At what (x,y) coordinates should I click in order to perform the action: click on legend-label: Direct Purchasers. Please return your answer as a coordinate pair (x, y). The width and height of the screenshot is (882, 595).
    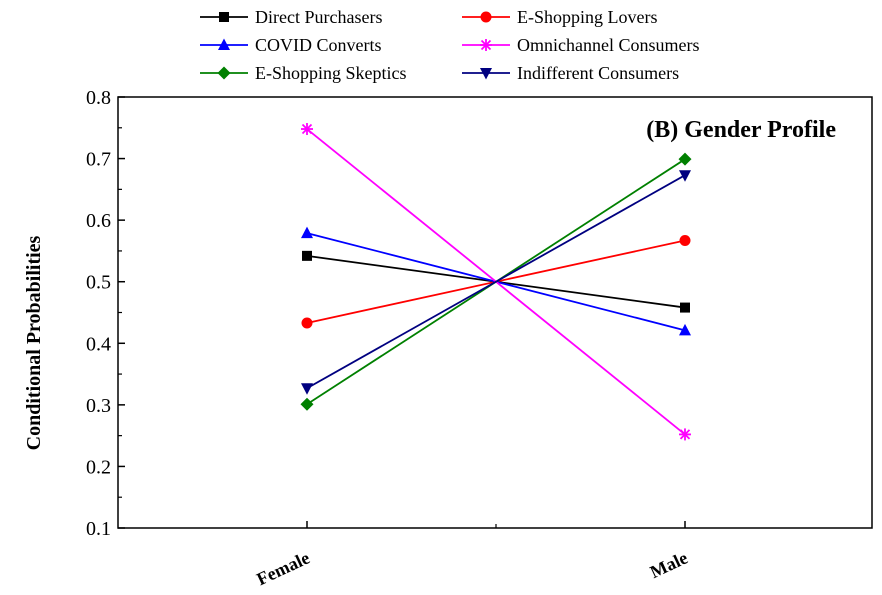
    Looking at the image, I should click on (318, 17).